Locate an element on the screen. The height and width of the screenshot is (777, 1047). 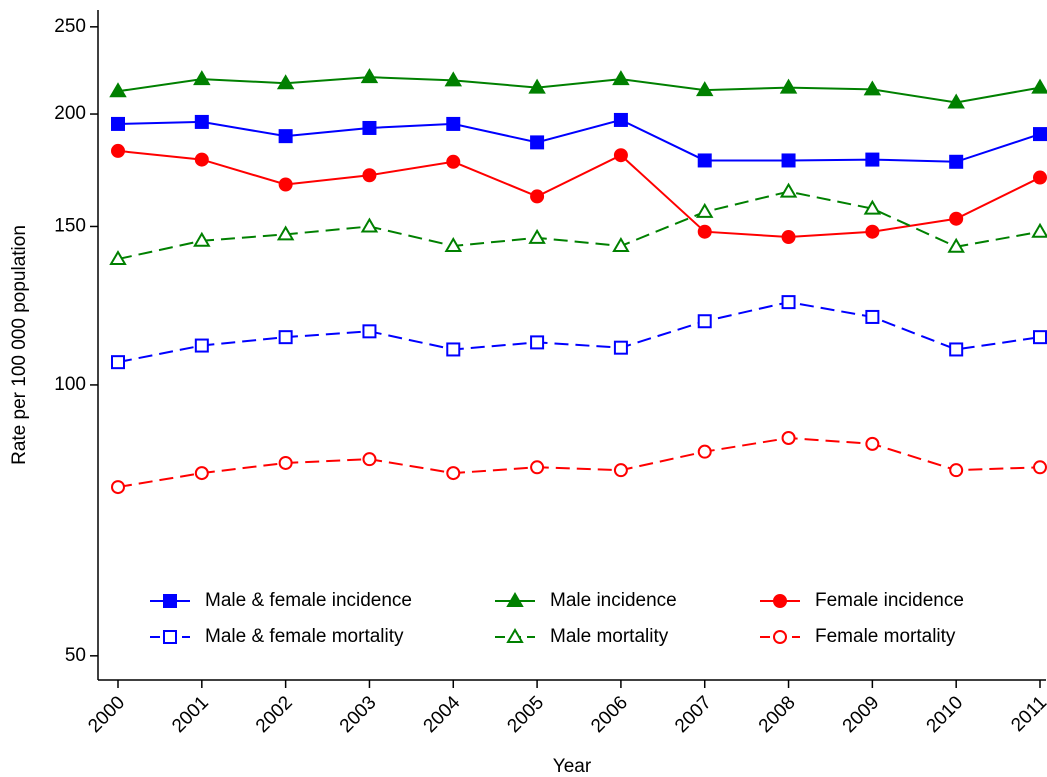
y-tick-label: 150 is located at coordinates (70, 225).